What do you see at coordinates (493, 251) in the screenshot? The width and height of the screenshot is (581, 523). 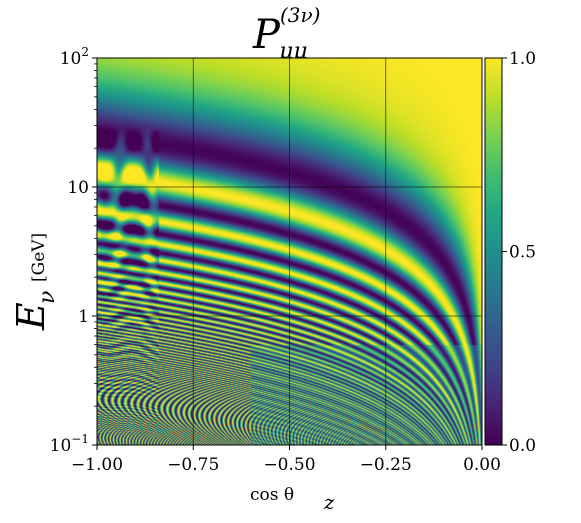 I see `colorbar` at bounding box center [493, 251].